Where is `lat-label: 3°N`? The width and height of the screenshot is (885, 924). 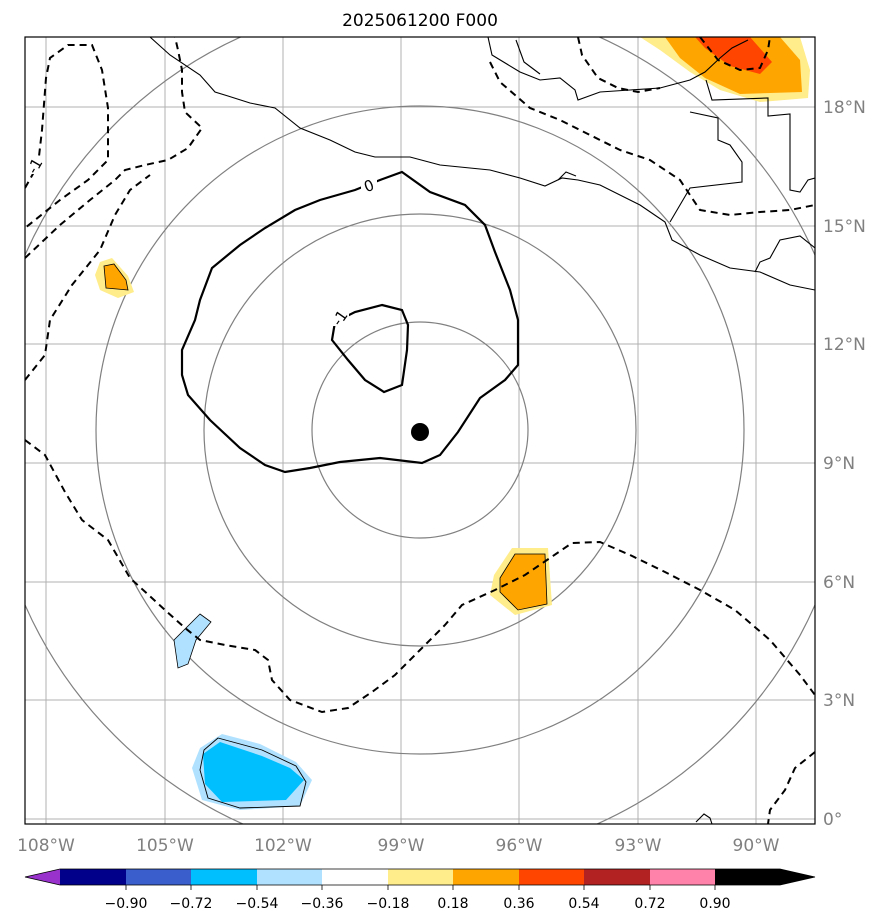
lat-label: 3°N is located at coordinates (839, 701).